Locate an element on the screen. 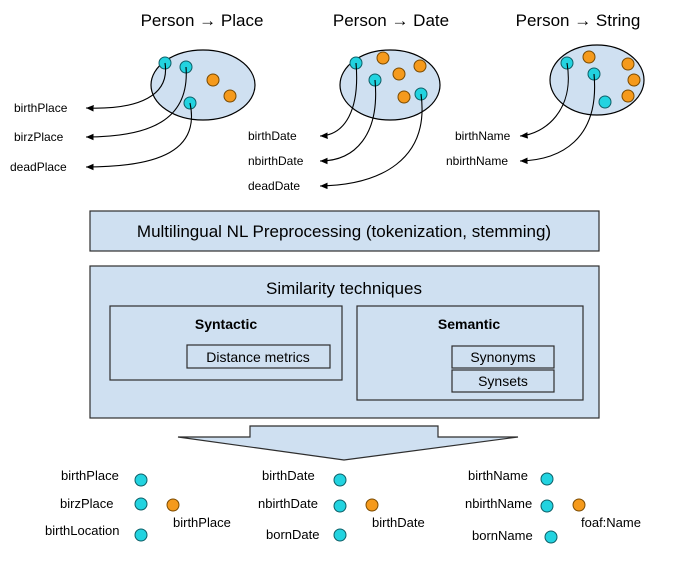 Image resolution: width=695 pixels, height=570 pixels. synsets-box is located at coordinates (503, 381).